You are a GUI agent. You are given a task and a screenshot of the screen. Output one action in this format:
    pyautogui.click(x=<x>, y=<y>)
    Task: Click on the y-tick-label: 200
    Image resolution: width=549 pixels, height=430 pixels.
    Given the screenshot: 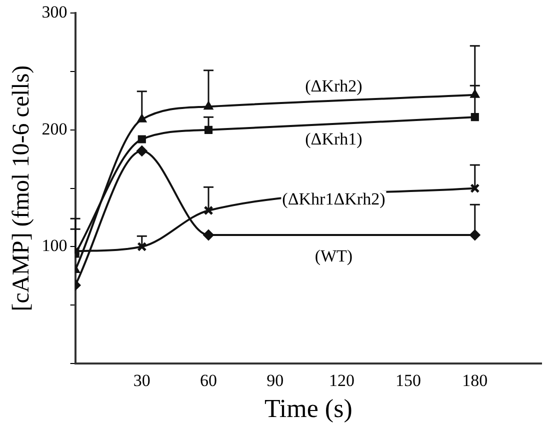 What is the action you would take?
    pyautogui.click(x=55, y=128)
    